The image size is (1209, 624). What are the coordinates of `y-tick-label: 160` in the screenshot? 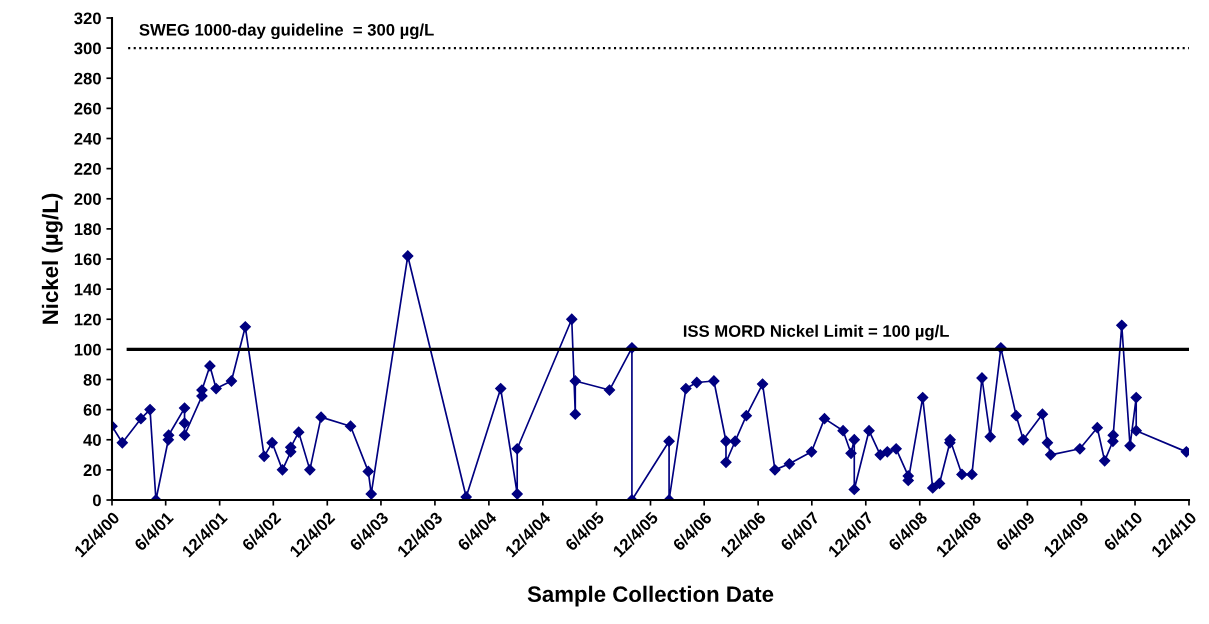 It's located at (87, 259).